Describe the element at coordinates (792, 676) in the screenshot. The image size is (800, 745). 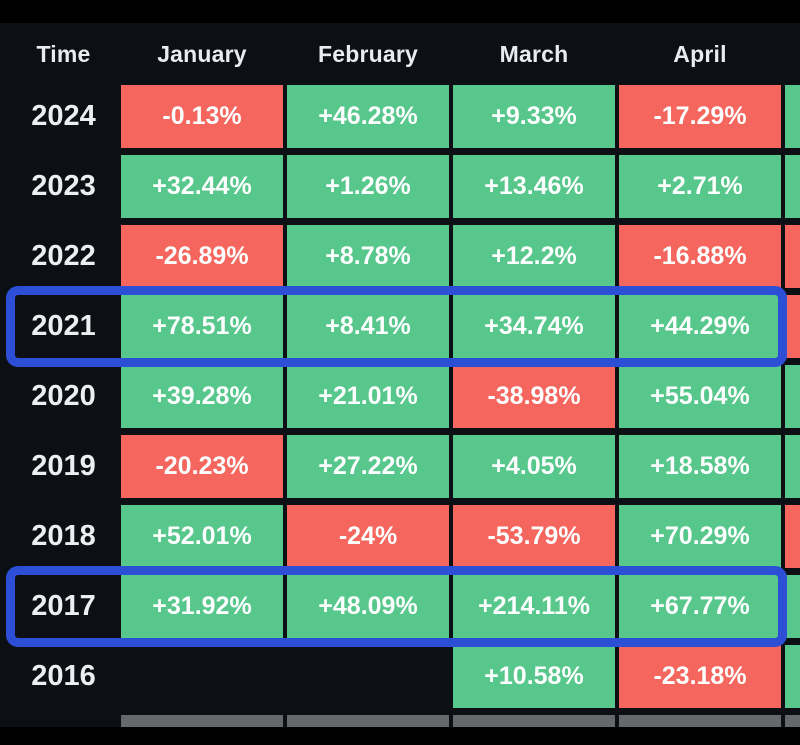
I see `cell-2016-next-partial` at that location.